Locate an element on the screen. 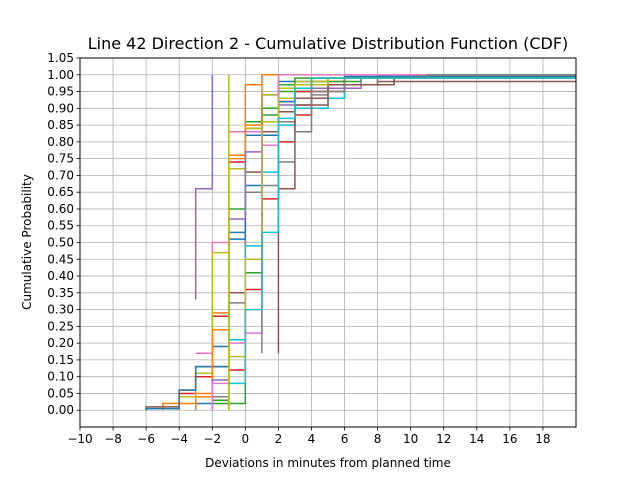 This screenshot has height=480, width=640. y-tick-label: 0.70 is located at coordinates (60, 175).